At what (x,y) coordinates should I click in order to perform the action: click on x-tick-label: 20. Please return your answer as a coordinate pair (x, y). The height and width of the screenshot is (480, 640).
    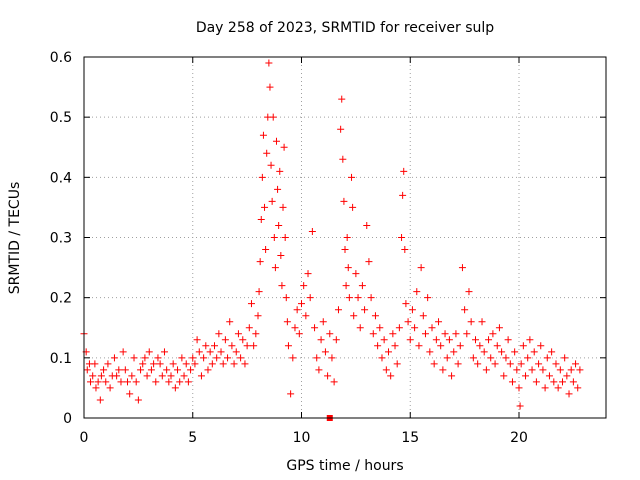
    Looking at the image, I should click on (519, 438).